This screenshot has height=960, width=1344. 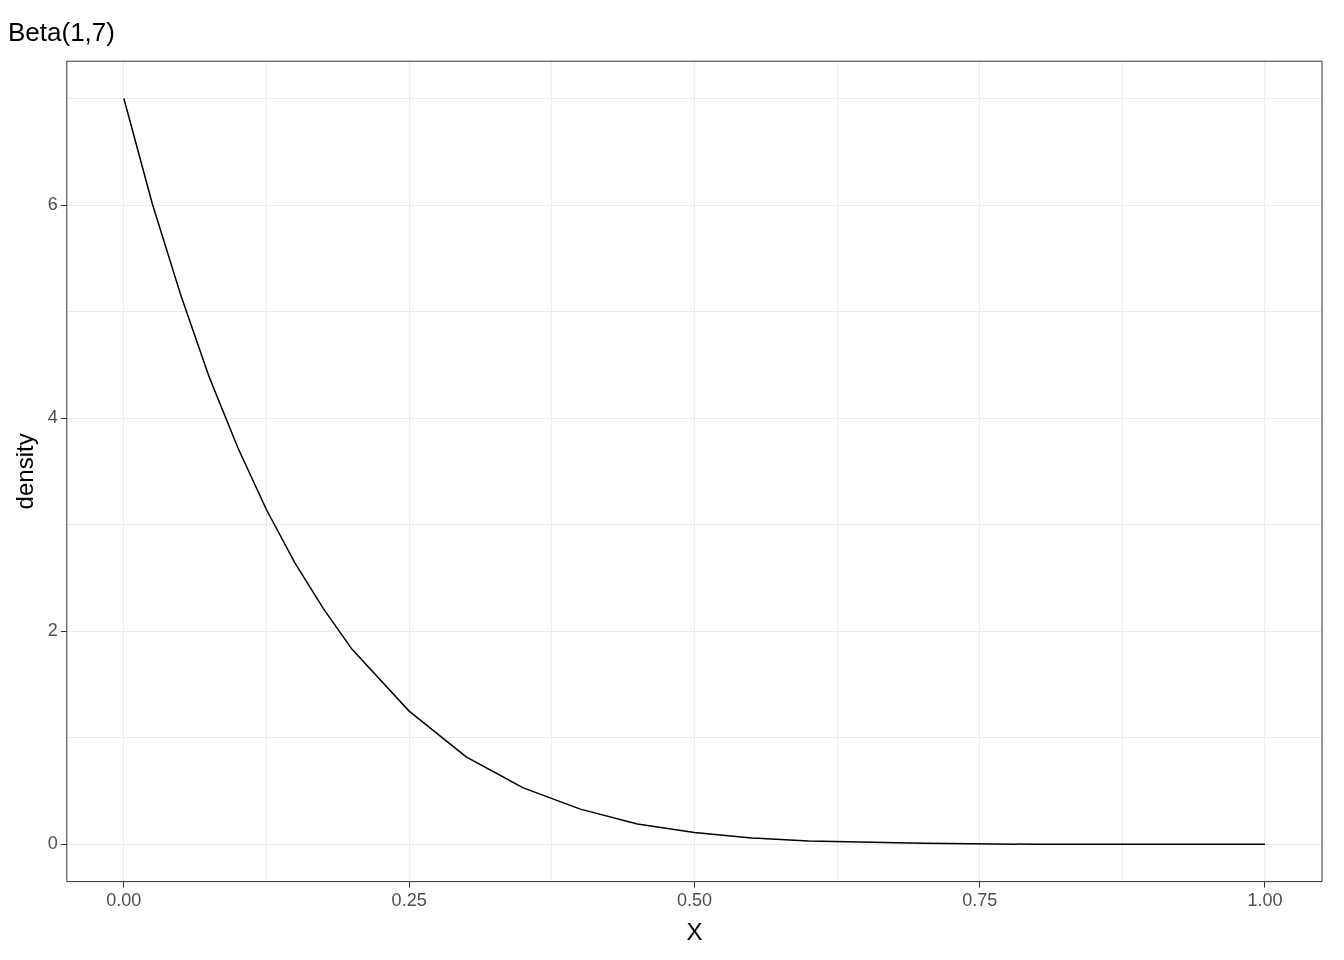 I want to click on x-axis-title: X, so click(x=694, y=932).